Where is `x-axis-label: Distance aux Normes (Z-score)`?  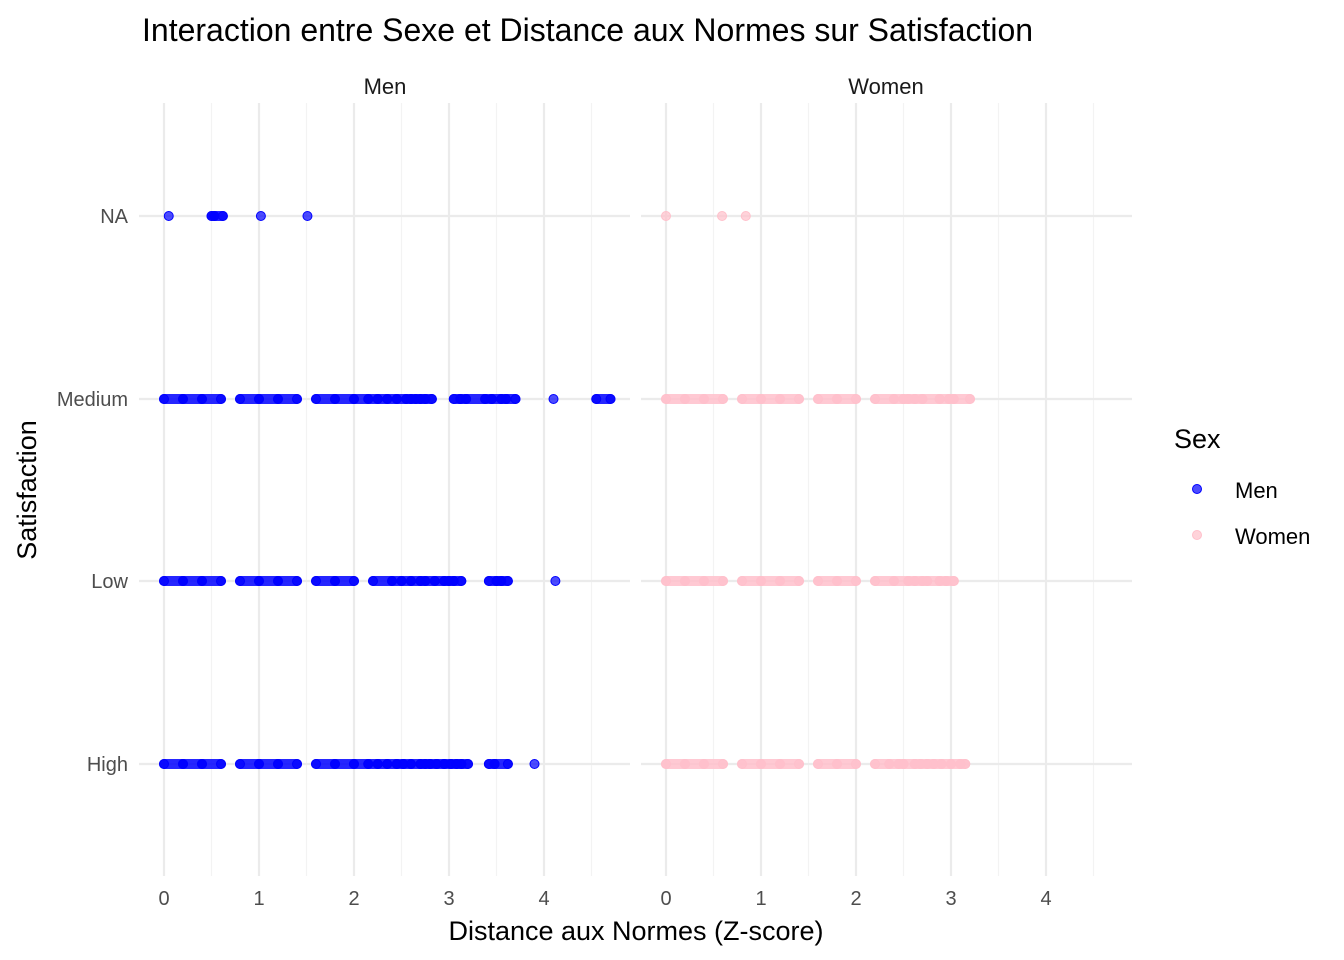
x-axis-label: Distance aux Normes (Z-score) is located at coordinates (635, 931).